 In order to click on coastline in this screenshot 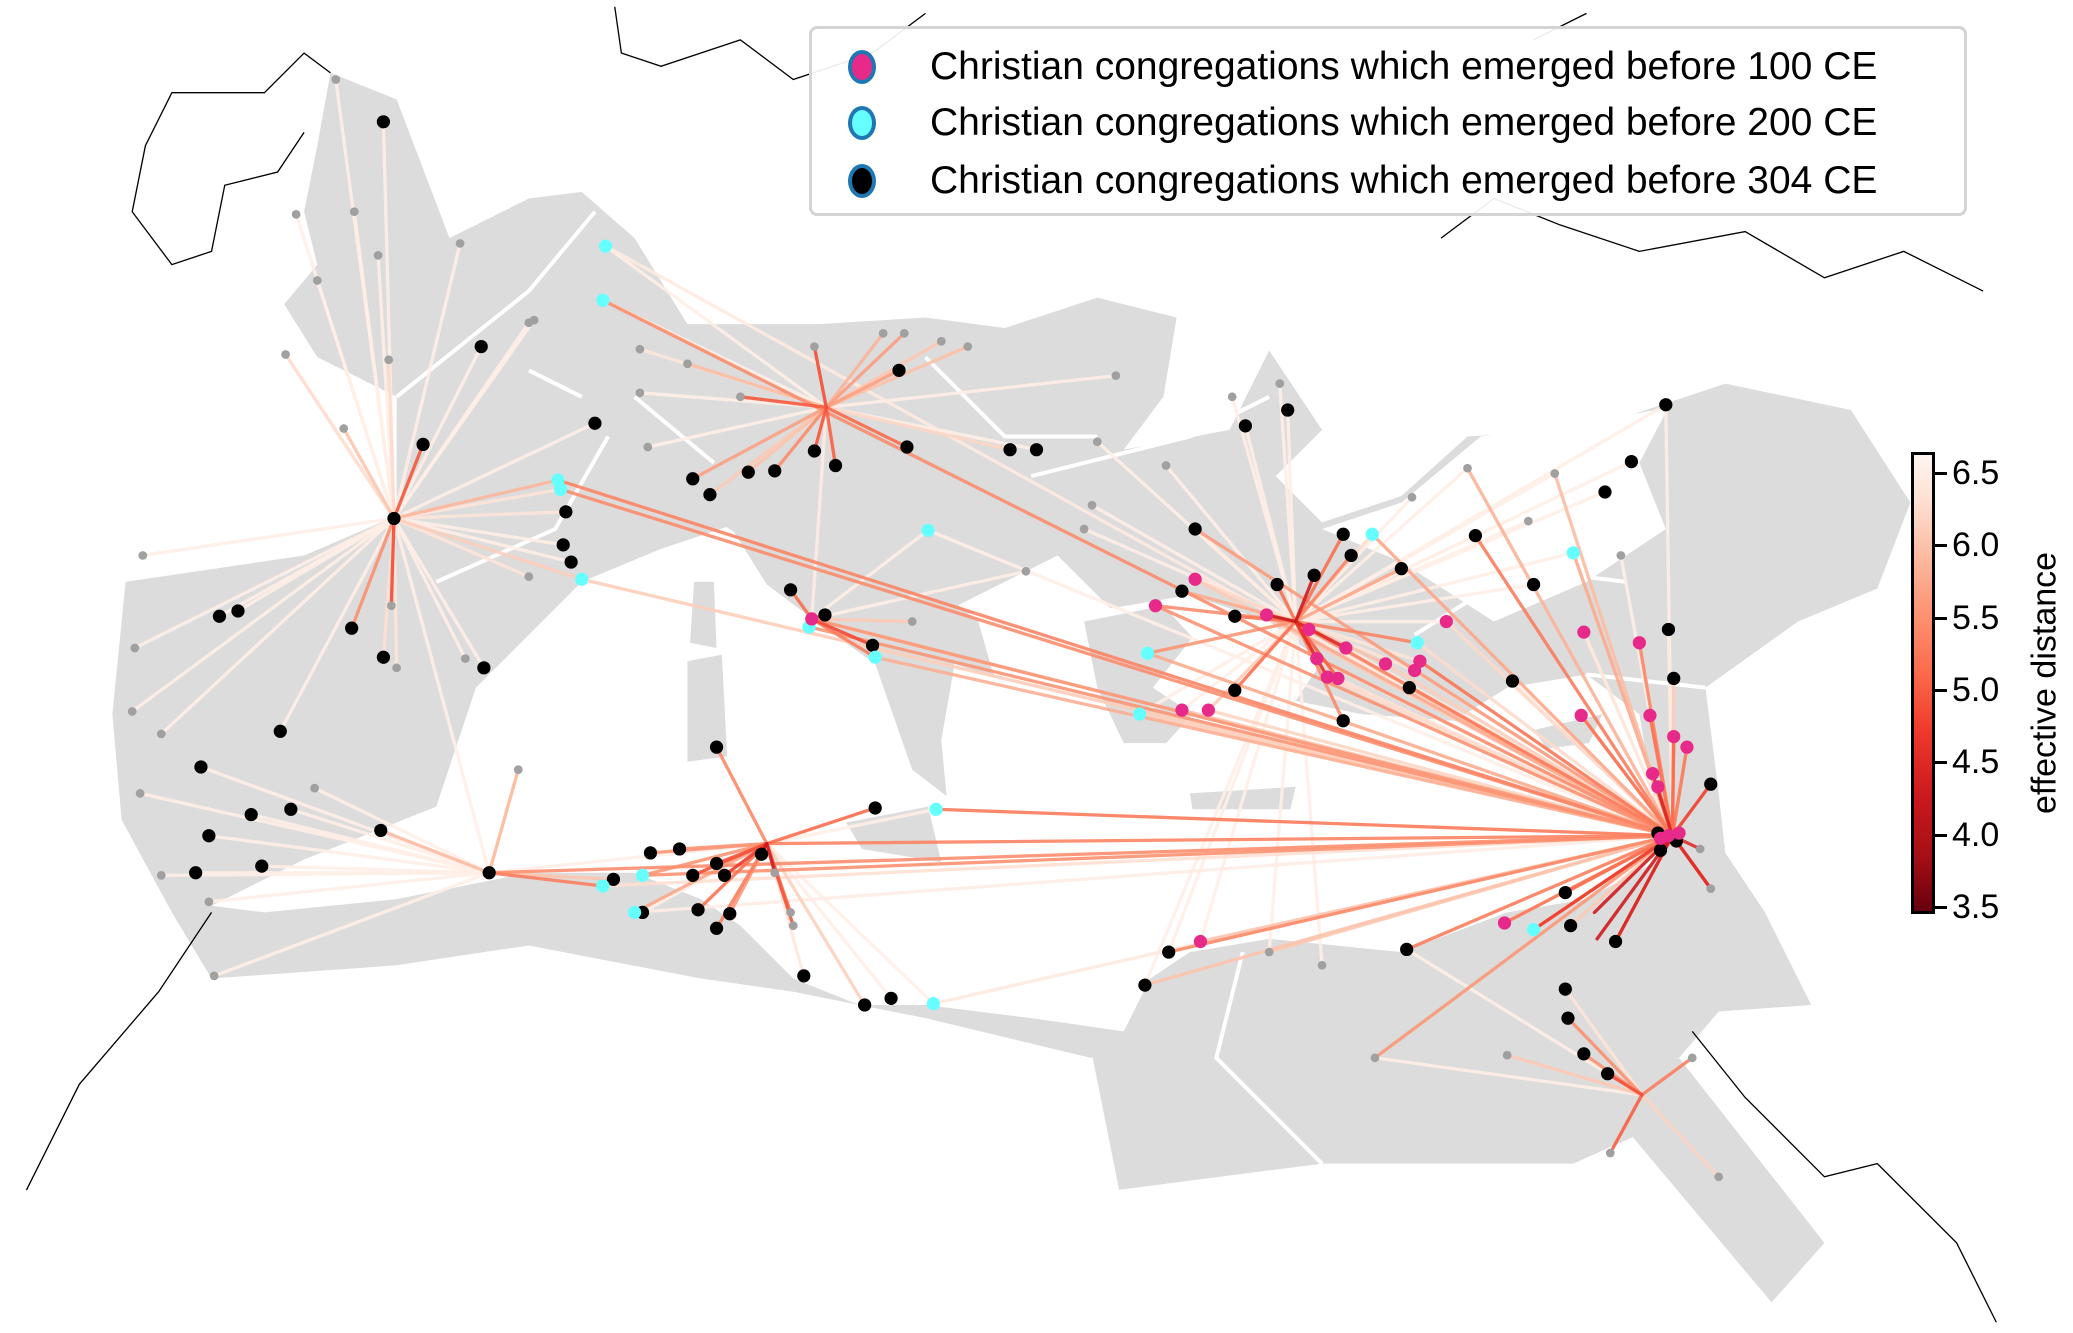, I will do `click(1844, 1176)`.